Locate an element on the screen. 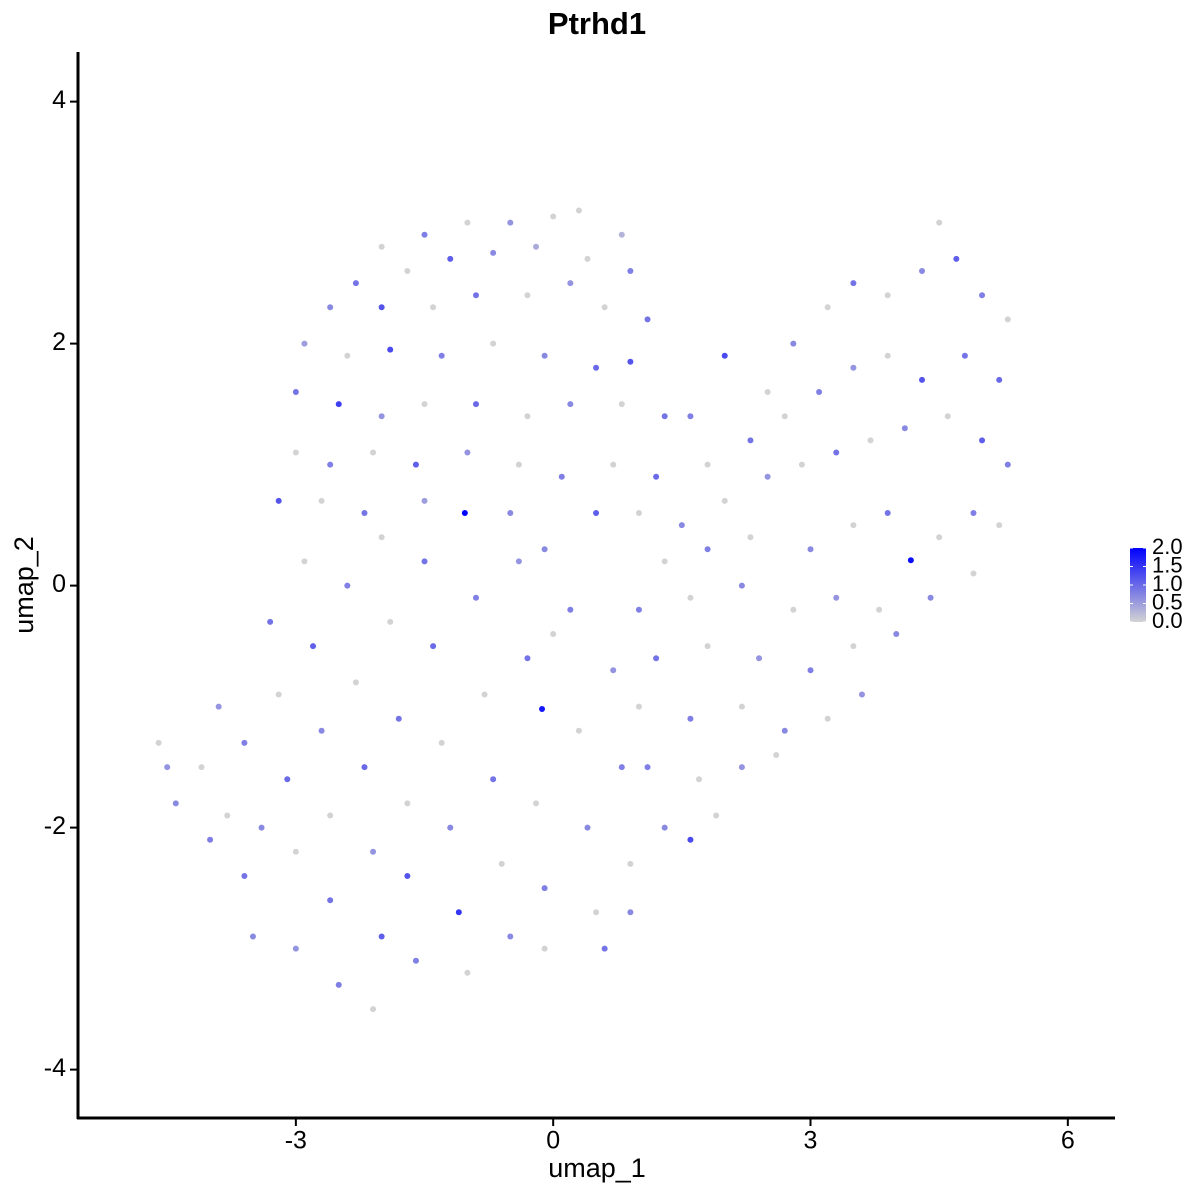  y-tick-label: 0 is located at coordinates (59, 584).